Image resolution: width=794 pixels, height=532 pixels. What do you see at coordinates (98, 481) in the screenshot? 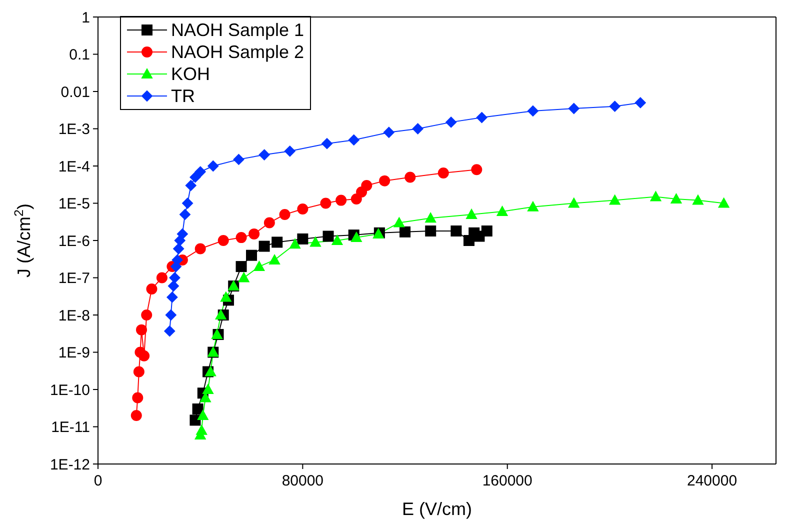
I see `x-tick-label: 0` at bounding box center [98, 481].